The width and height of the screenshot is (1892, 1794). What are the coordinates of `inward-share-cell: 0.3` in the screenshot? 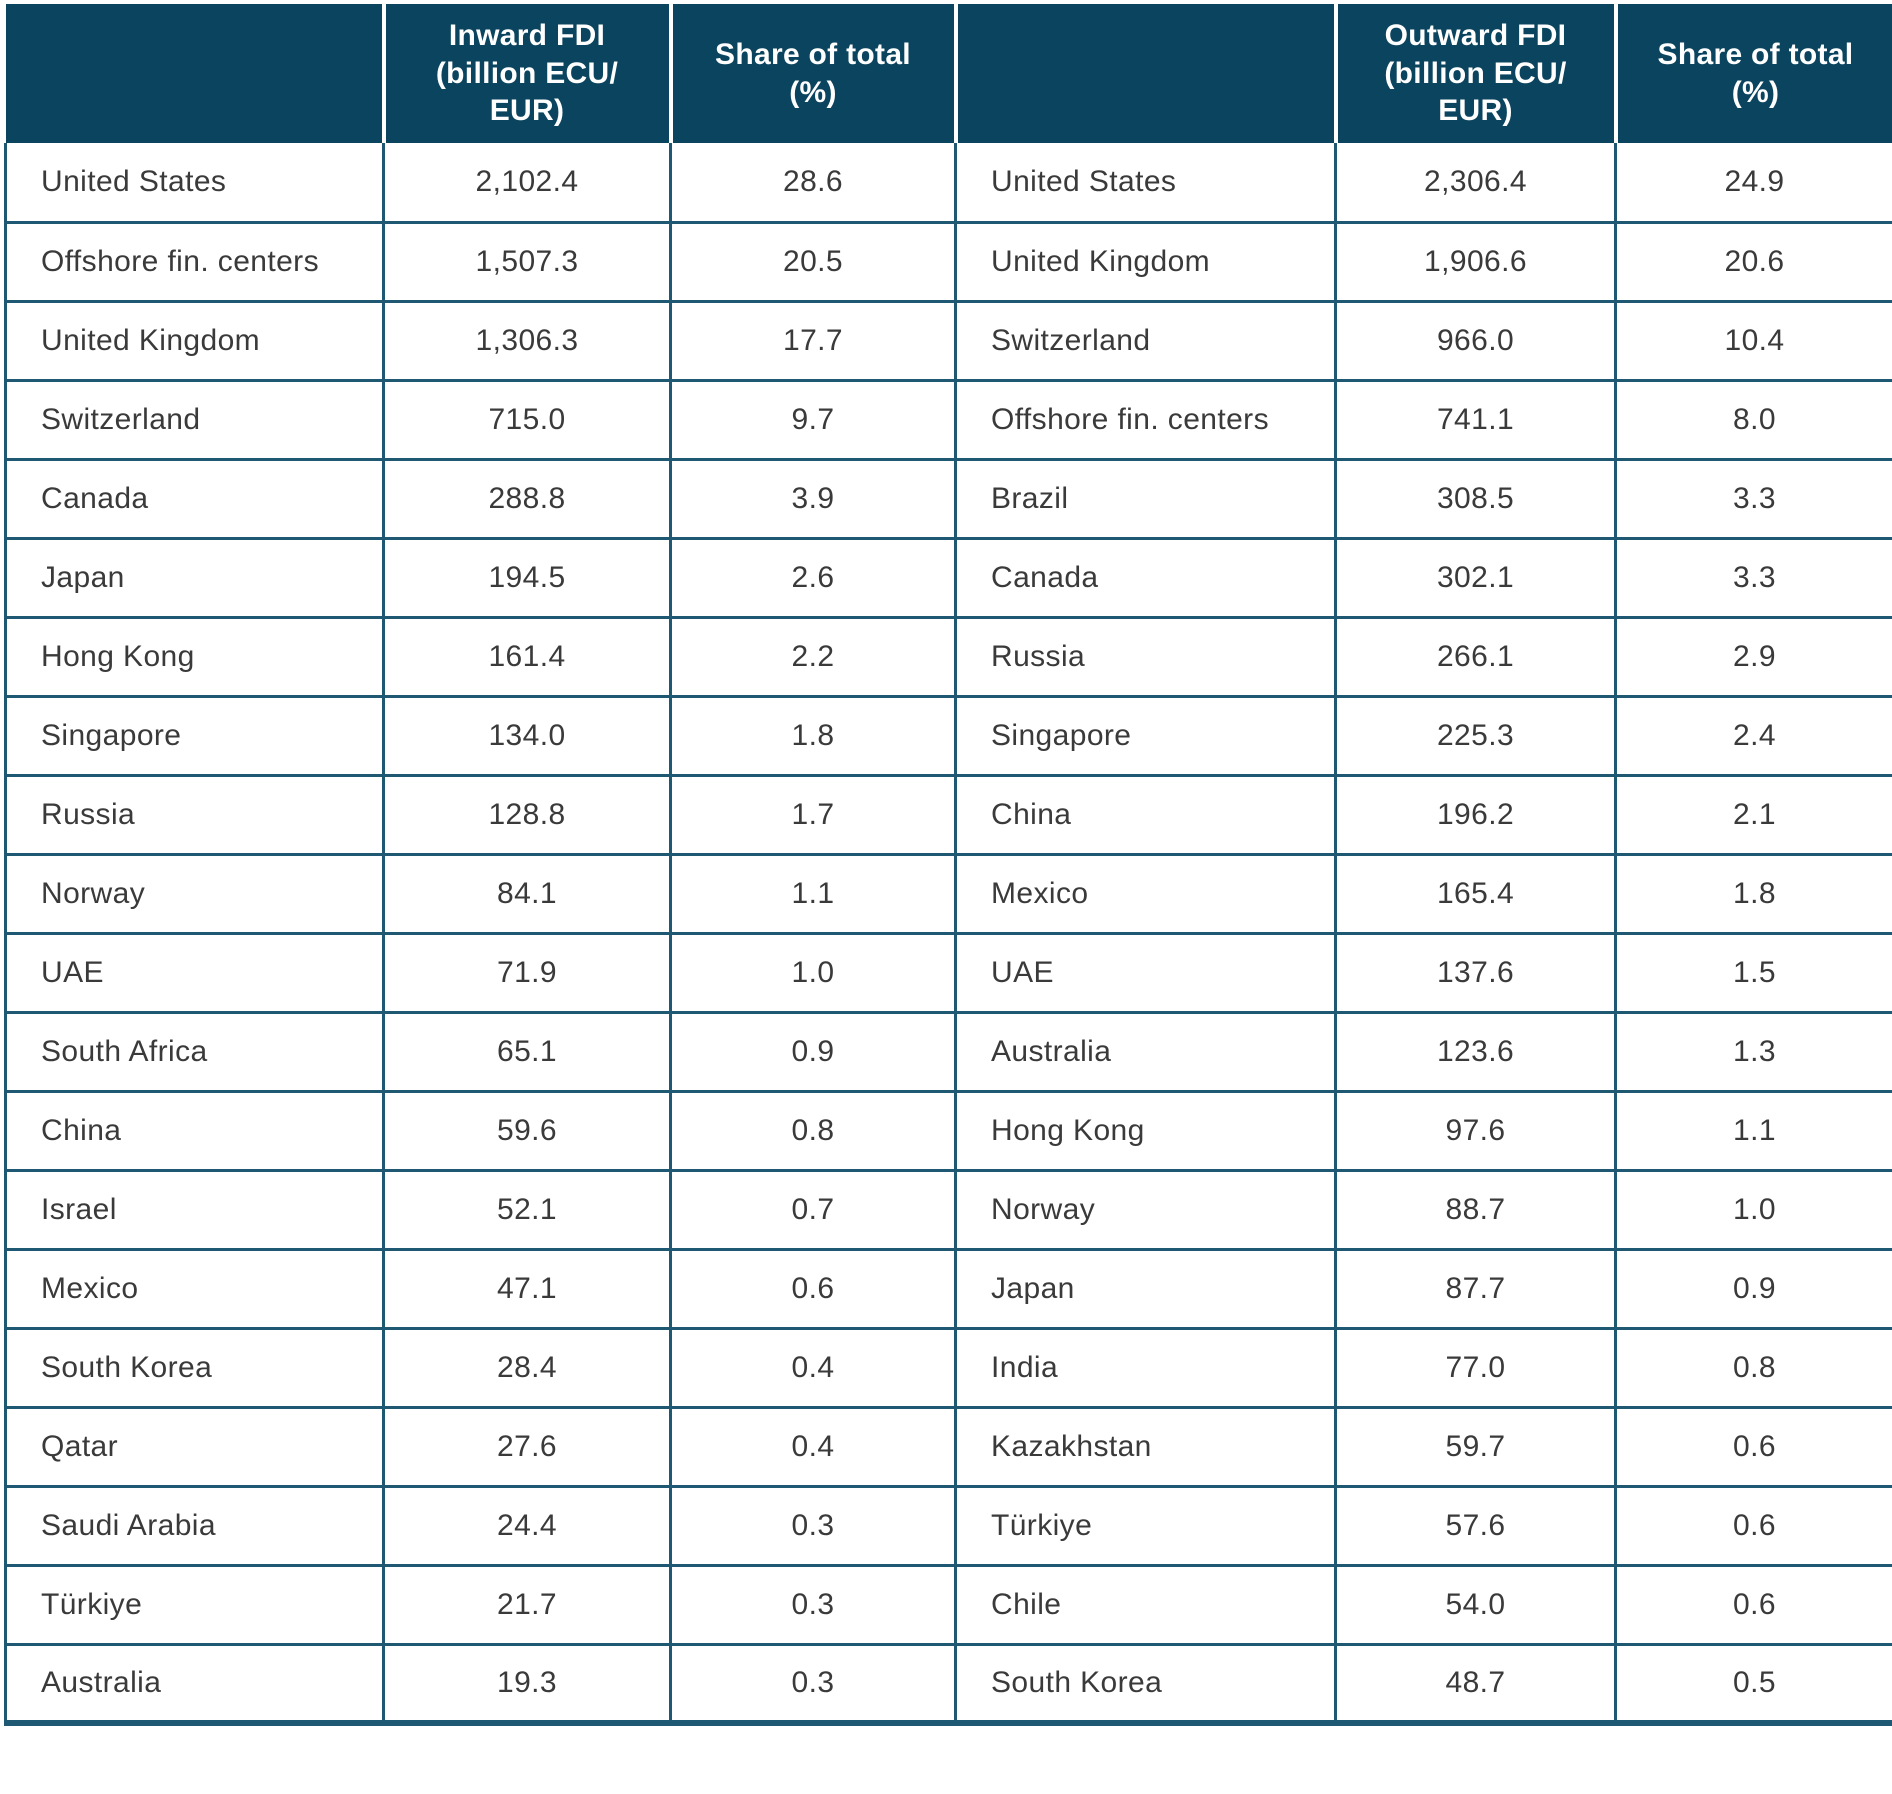 It's located at (813, 1525).